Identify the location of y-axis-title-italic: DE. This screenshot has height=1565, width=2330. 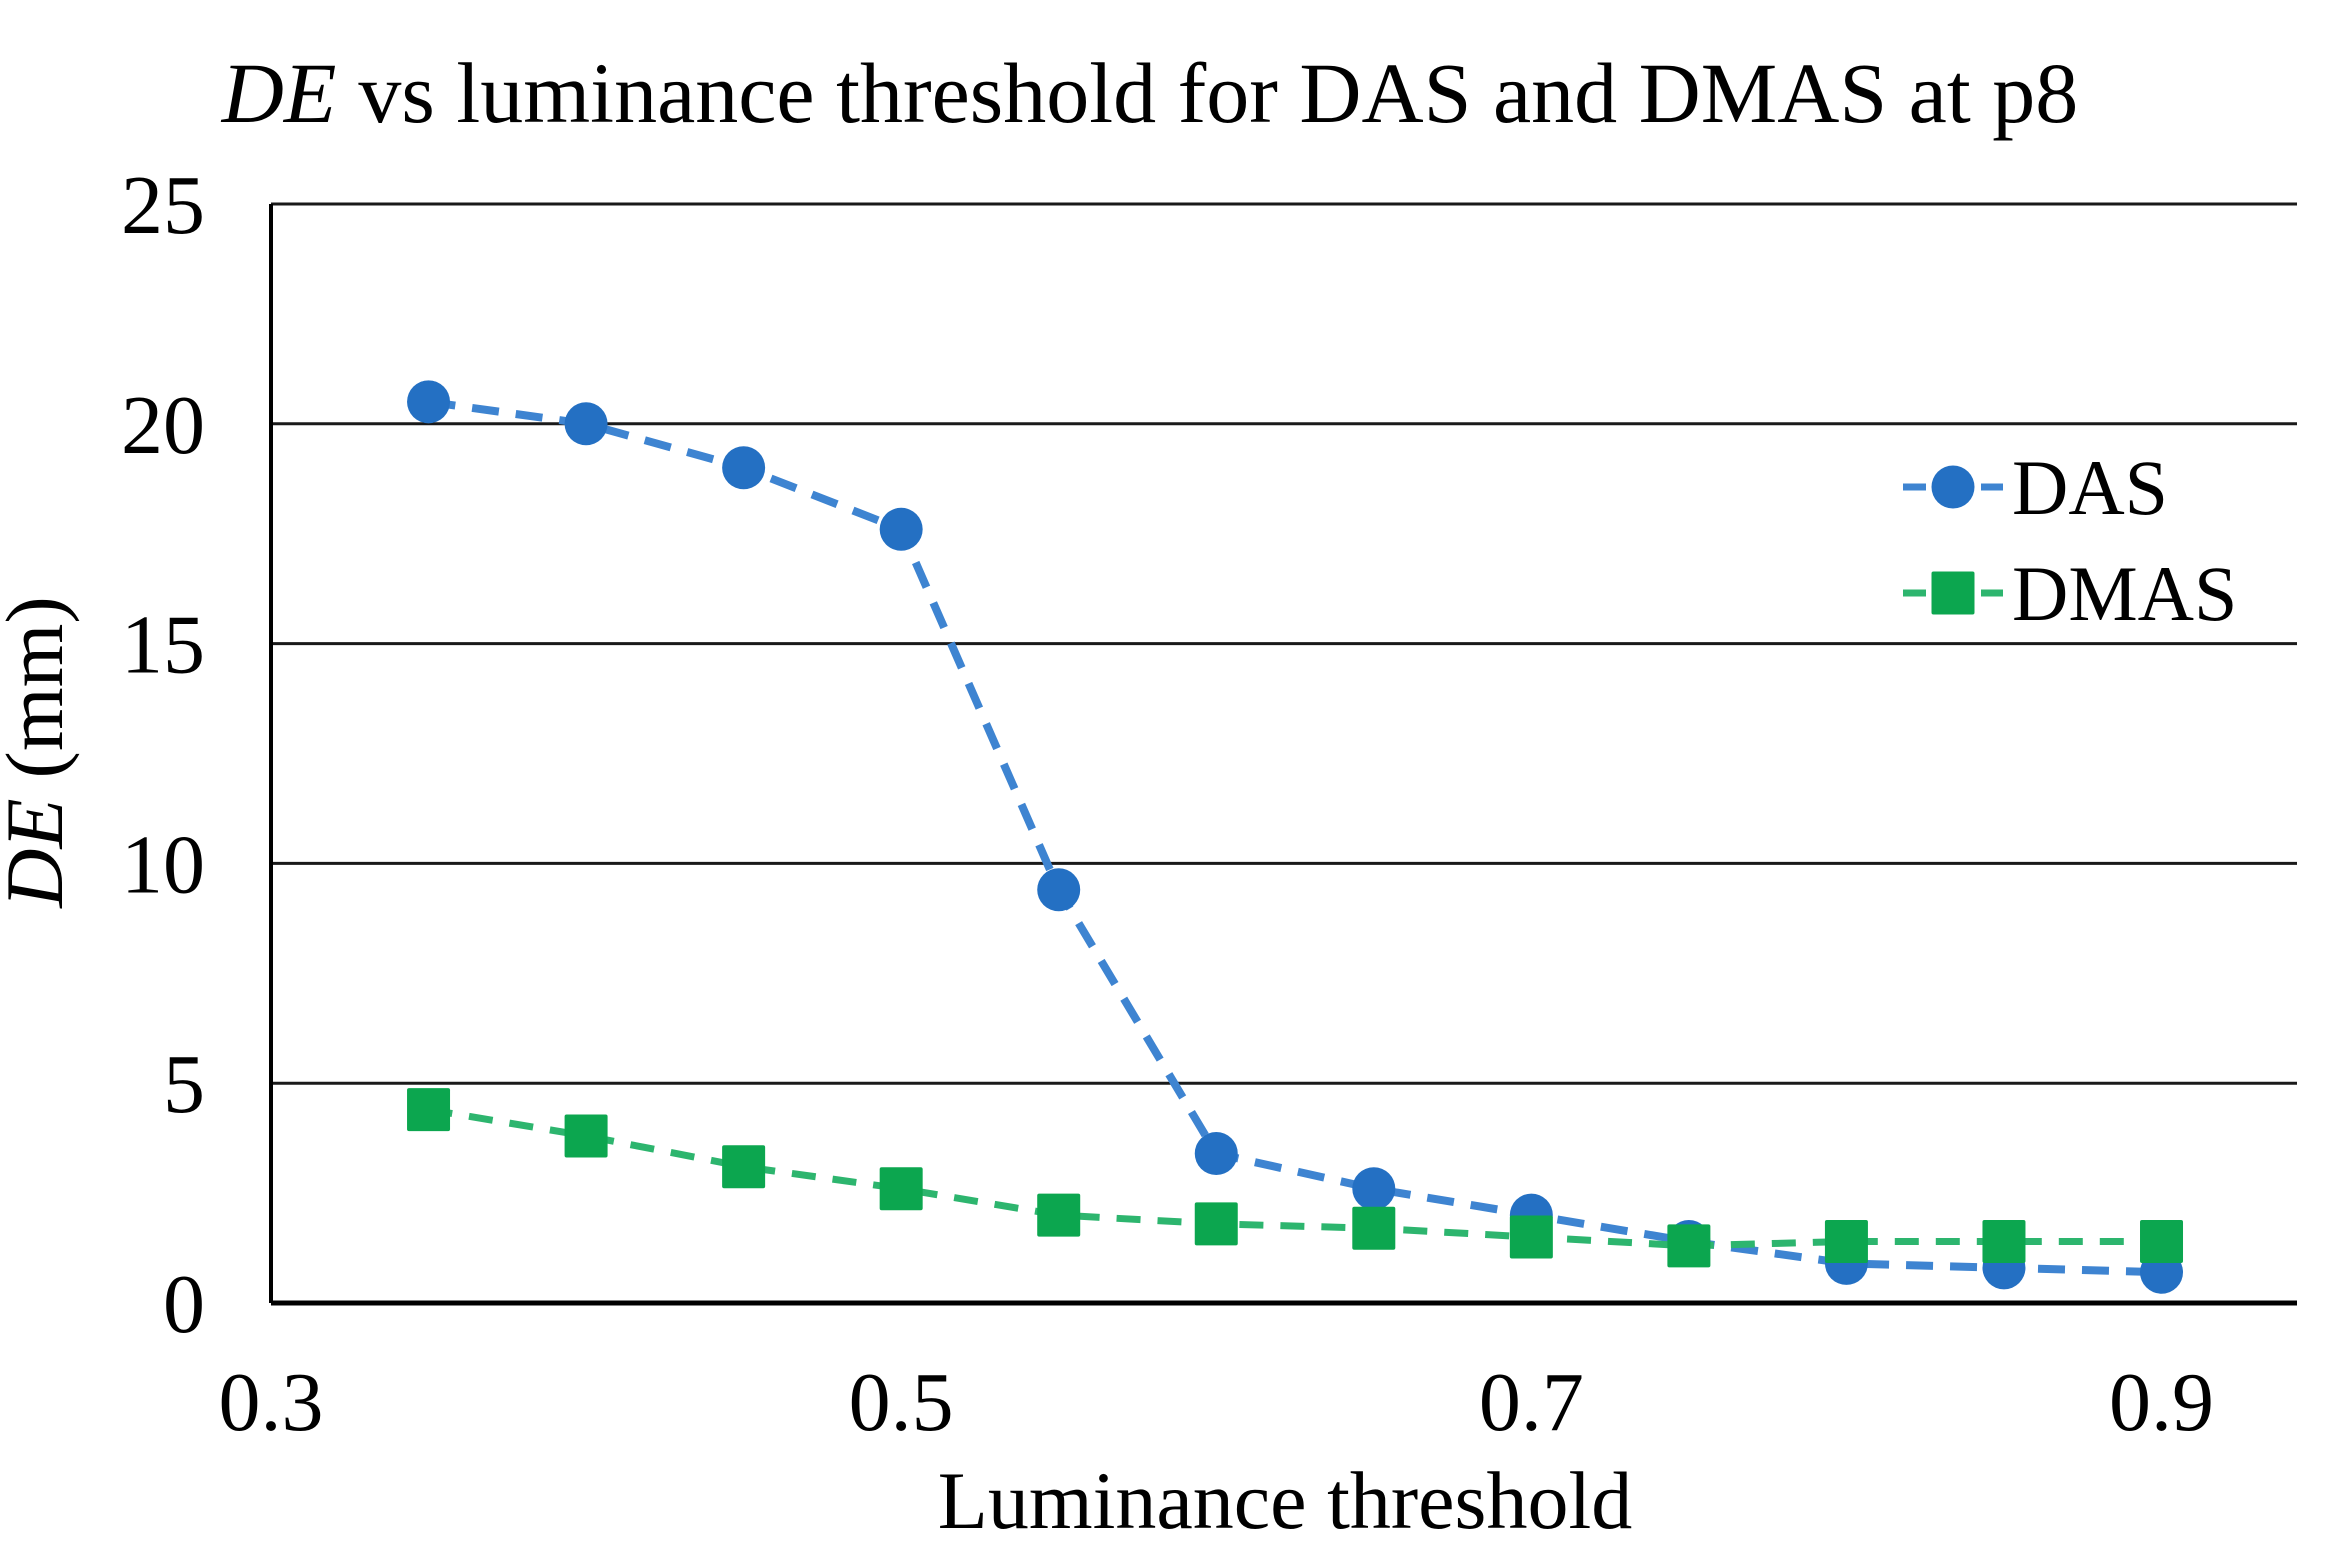
(40, 853).